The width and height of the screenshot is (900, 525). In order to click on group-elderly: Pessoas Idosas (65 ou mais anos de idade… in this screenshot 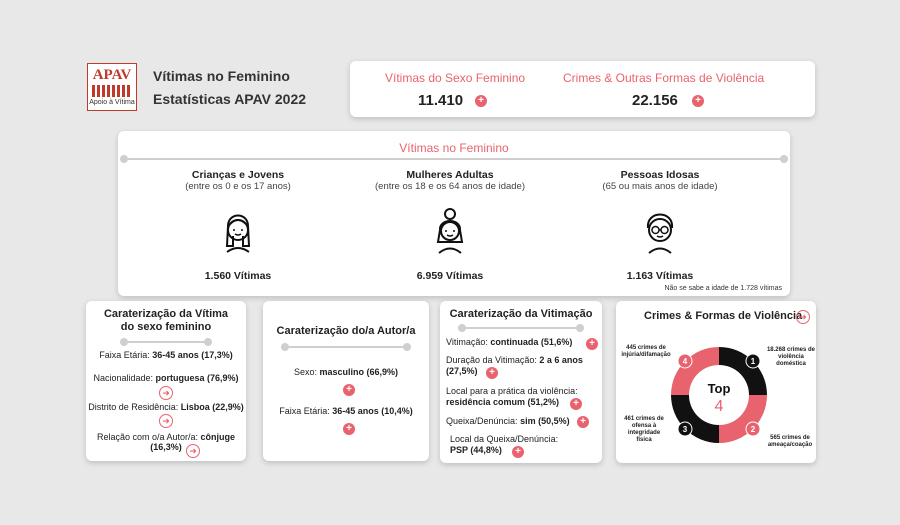, I will do `click(660, 225)`.